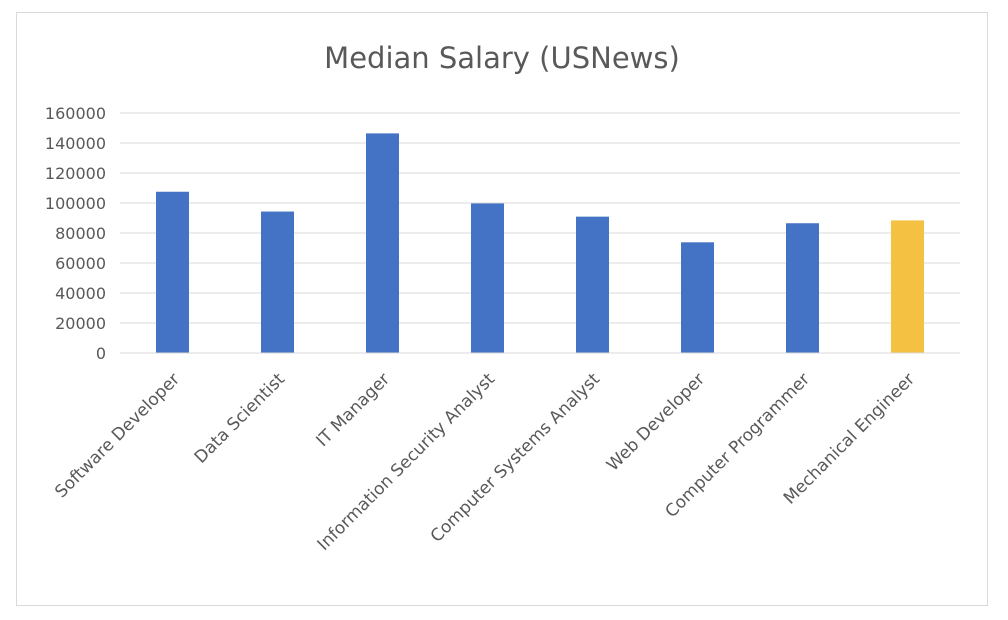 The image size is (1008, 620). I want to click on y-tick-label: 40000, so click(80, 293).